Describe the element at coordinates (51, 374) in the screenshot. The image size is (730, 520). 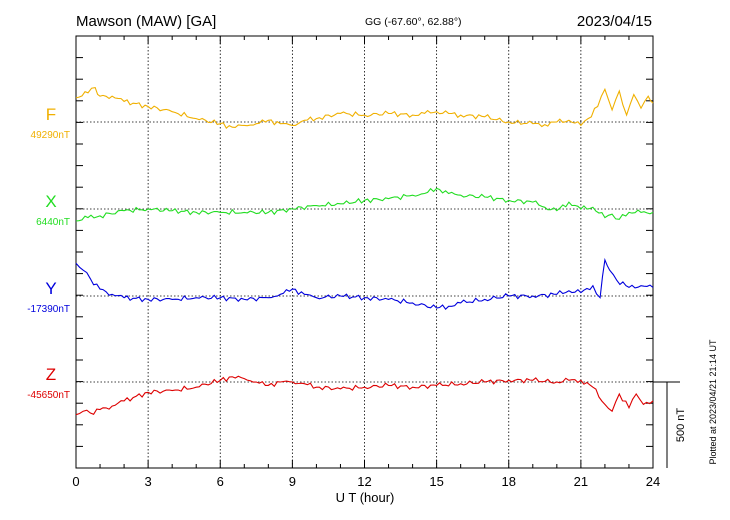
I see `series-name-Z: Z` at that location.